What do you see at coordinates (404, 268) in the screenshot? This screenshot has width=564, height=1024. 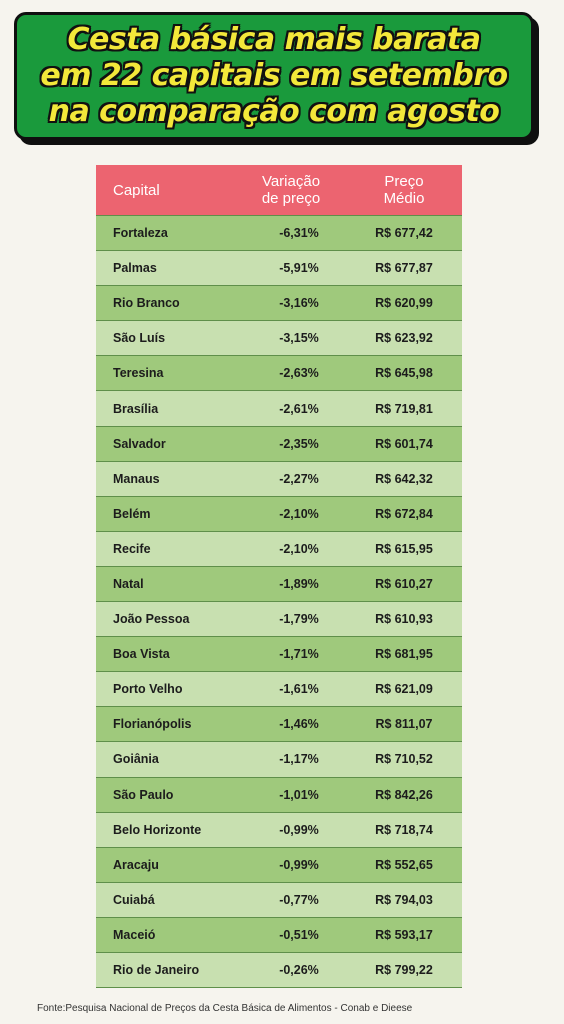 I see `cell-preco: R$ 677,87` at bounding box center [404, 268].